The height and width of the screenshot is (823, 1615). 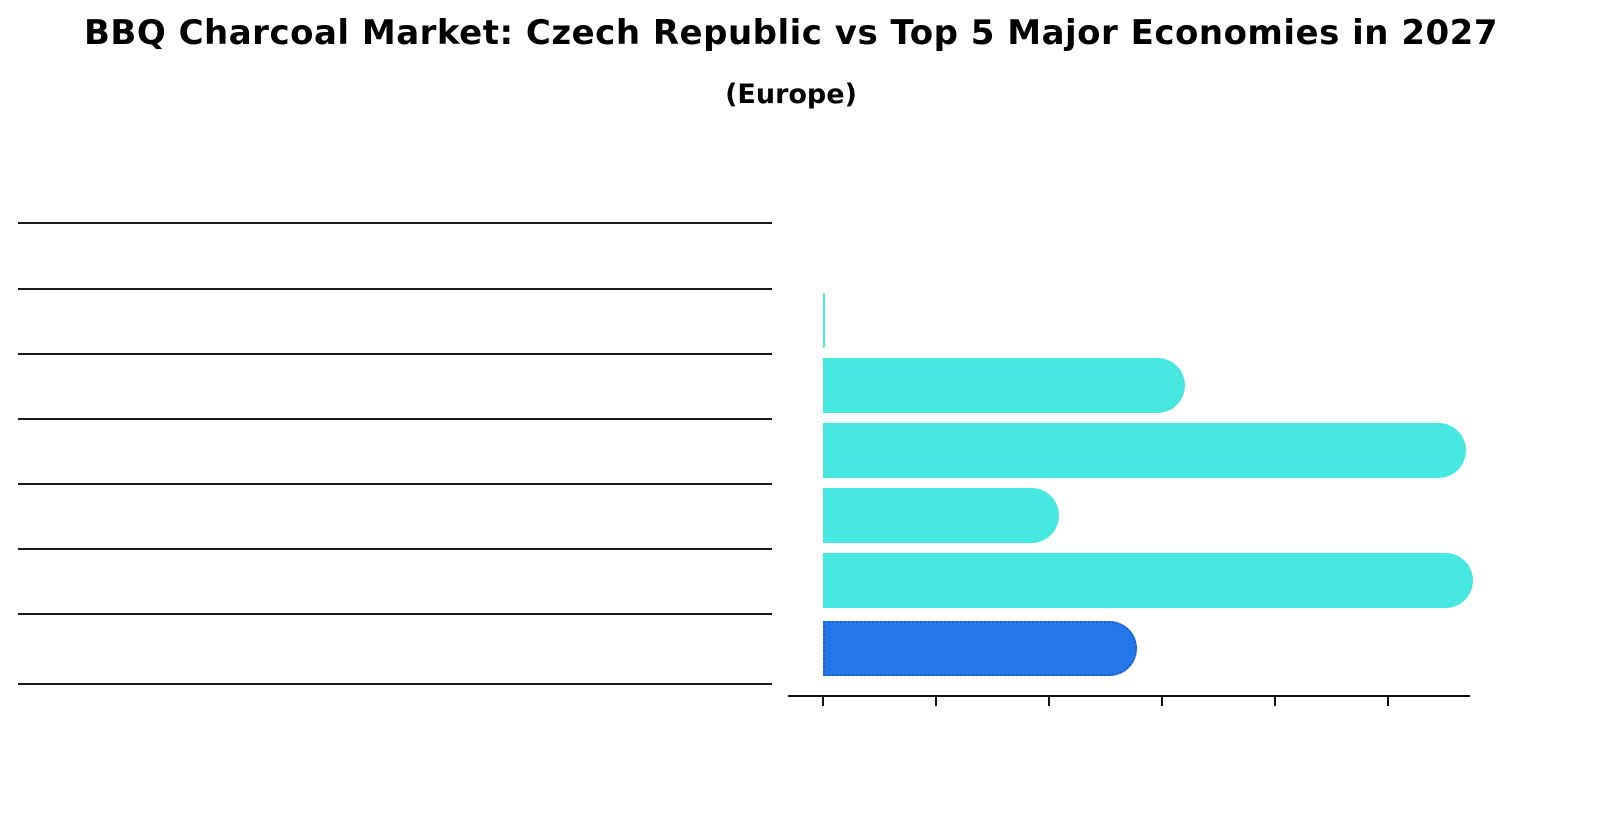 I want to click on bar-highlighted, so click(x=980, y=648).